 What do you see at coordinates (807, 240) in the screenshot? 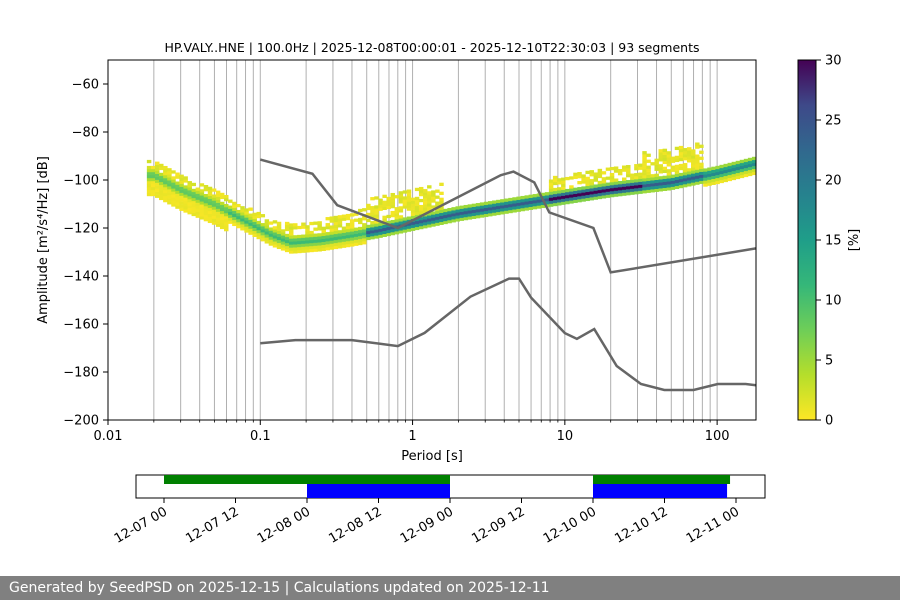
I see `colorbar` at bounding box center [807, 240].